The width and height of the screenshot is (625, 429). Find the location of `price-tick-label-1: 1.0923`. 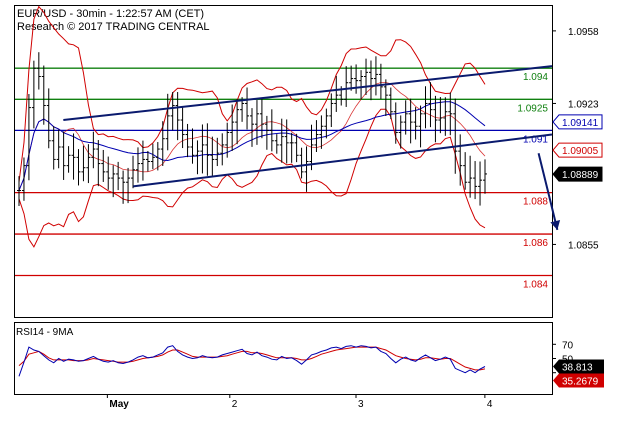

price-tick-label-1: 1.0923 is located at coordinates (583, 104).